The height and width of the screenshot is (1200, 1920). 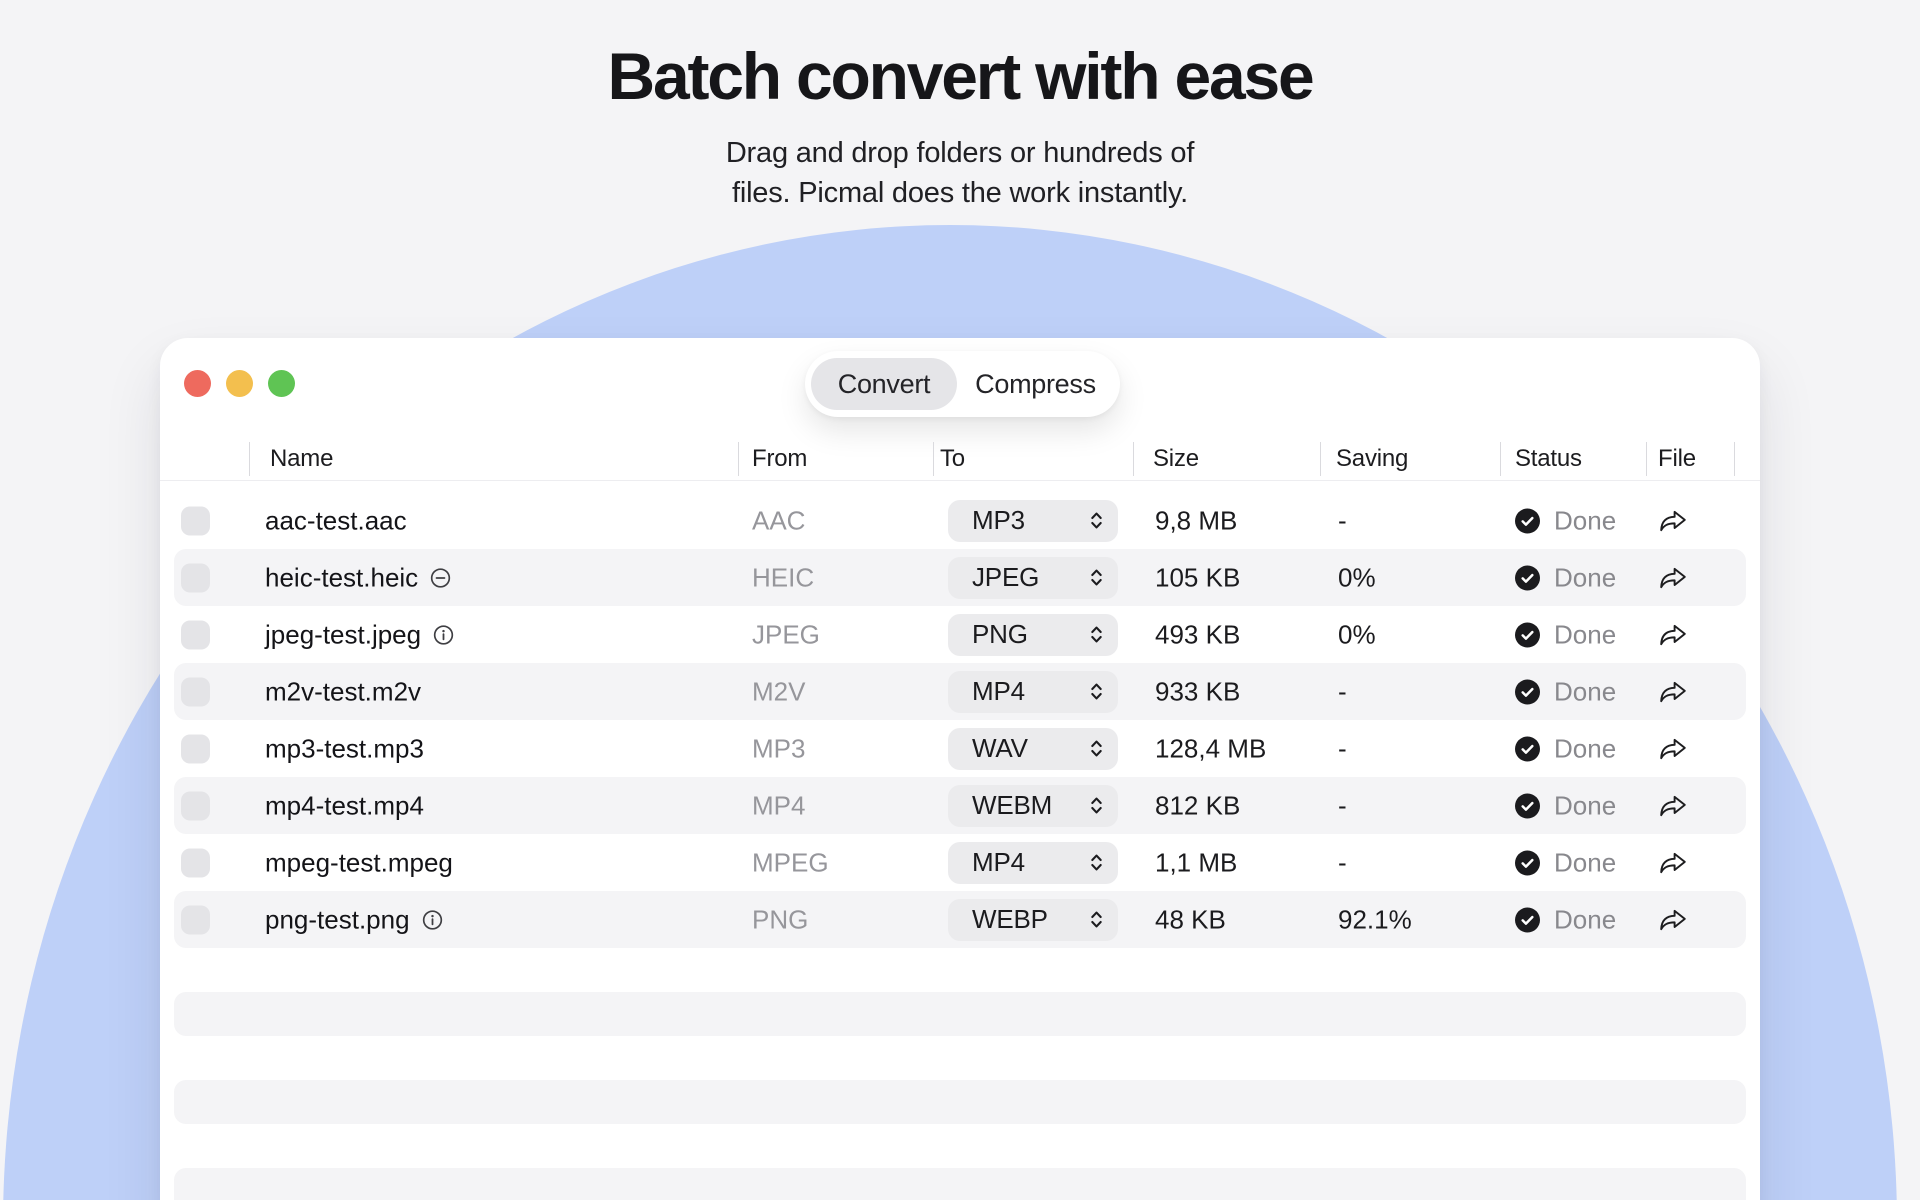 What do you see at coordinates (960, 459) in the screenshot?
I see `table-header: Name From To Size Saving Status File` at bounding box center [960, 459].